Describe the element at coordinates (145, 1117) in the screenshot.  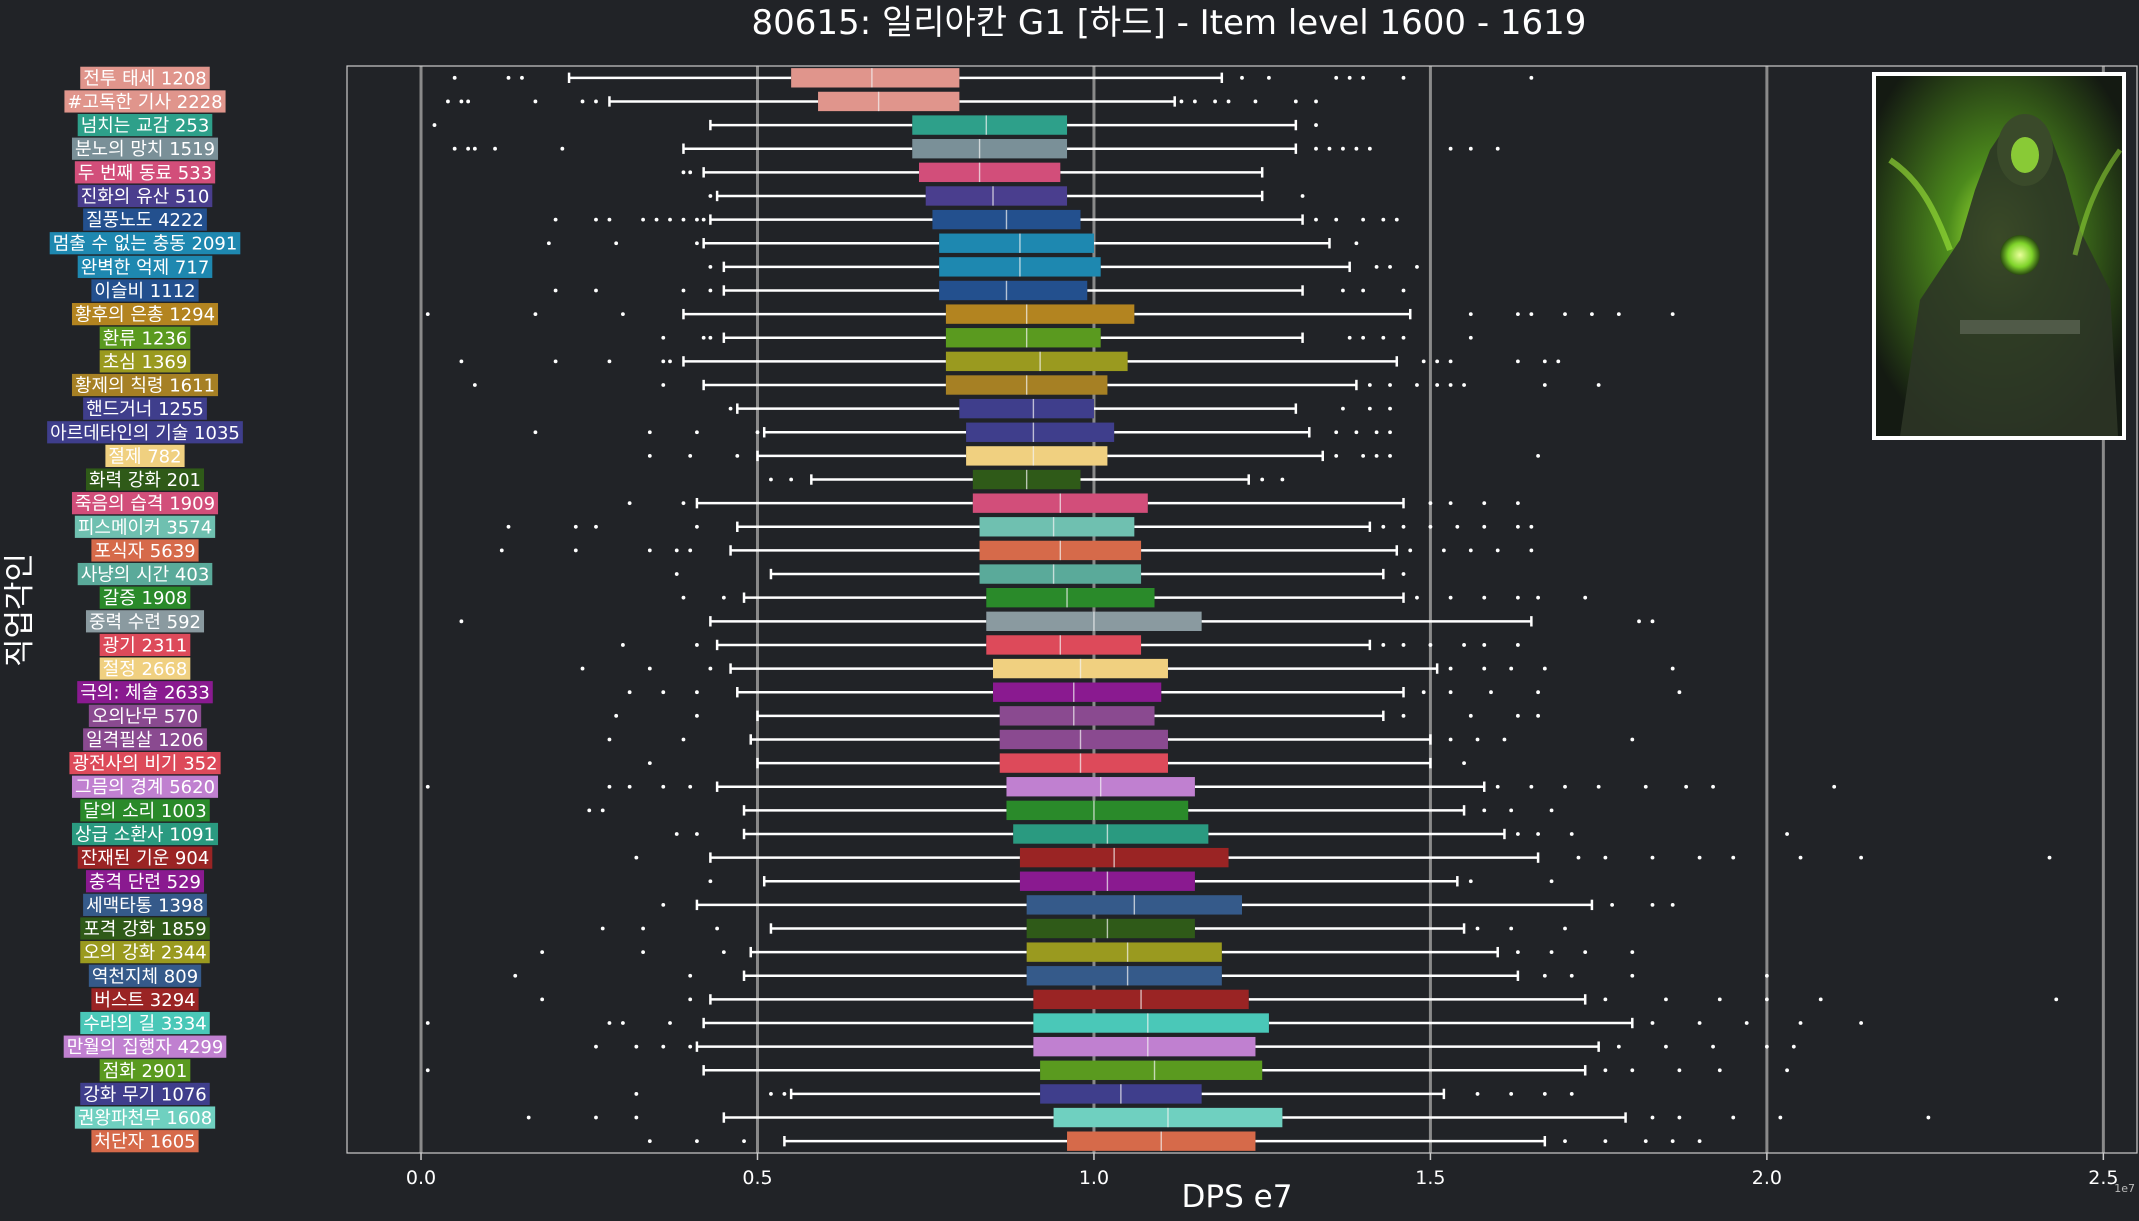
I see `category-label: 권왕파천무 1608` at that location.